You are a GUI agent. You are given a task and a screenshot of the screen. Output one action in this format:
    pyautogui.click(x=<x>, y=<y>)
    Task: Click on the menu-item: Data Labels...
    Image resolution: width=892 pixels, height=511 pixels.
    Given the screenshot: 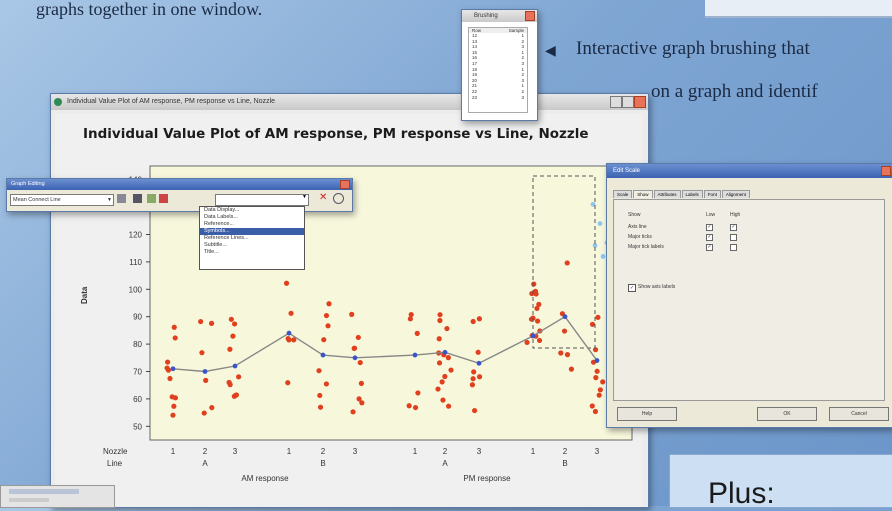 What is the action you would take?
    pyautogui.click(x=221, y=217)
    